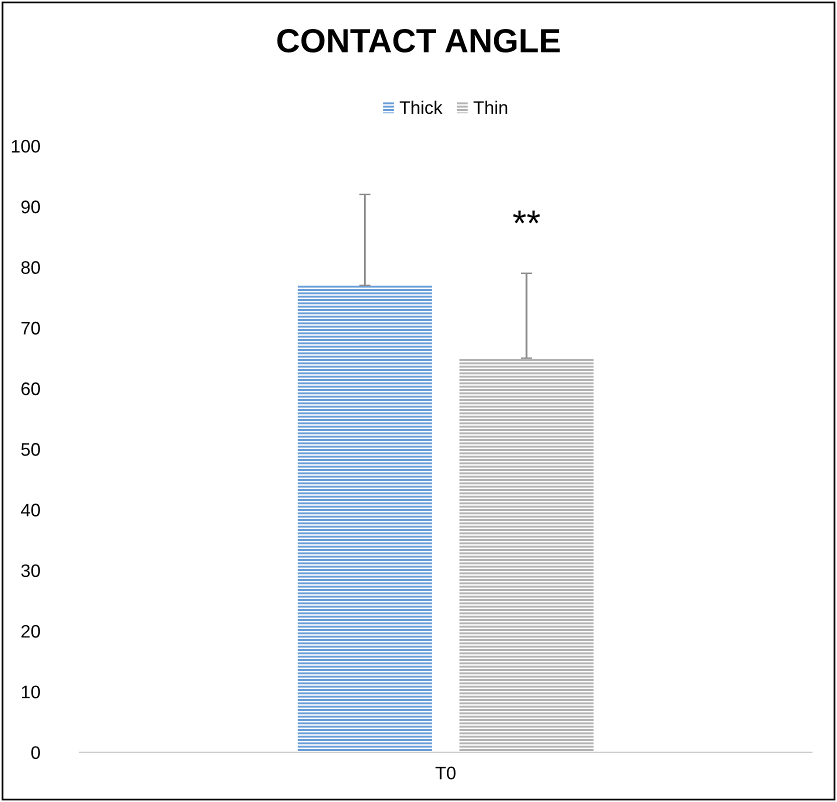  I want to click on y-tick-label: 60, so click(30, 389).